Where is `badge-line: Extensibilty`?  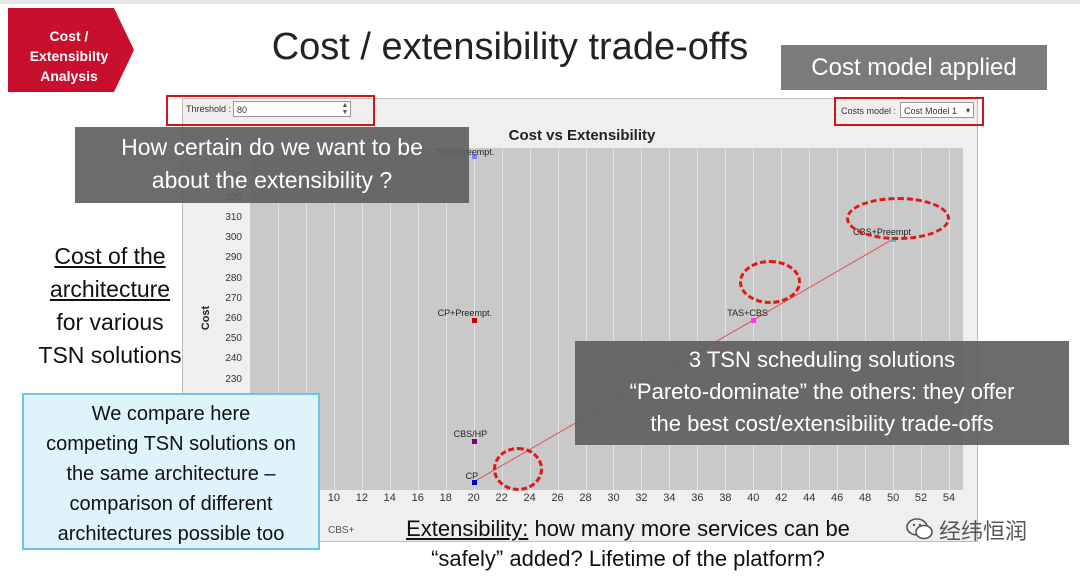
badge-line: Extensibilty is located at coordinates (69, 56).